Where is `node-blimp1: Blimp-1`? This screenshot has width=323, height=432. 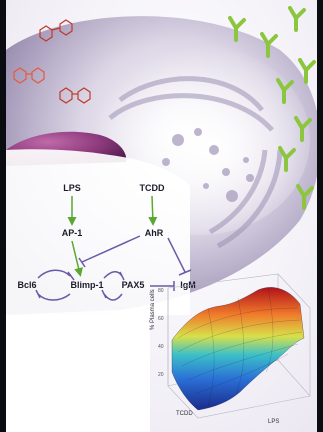
node-blimp1: Blimp-1 is located at coordinates (87, 285).